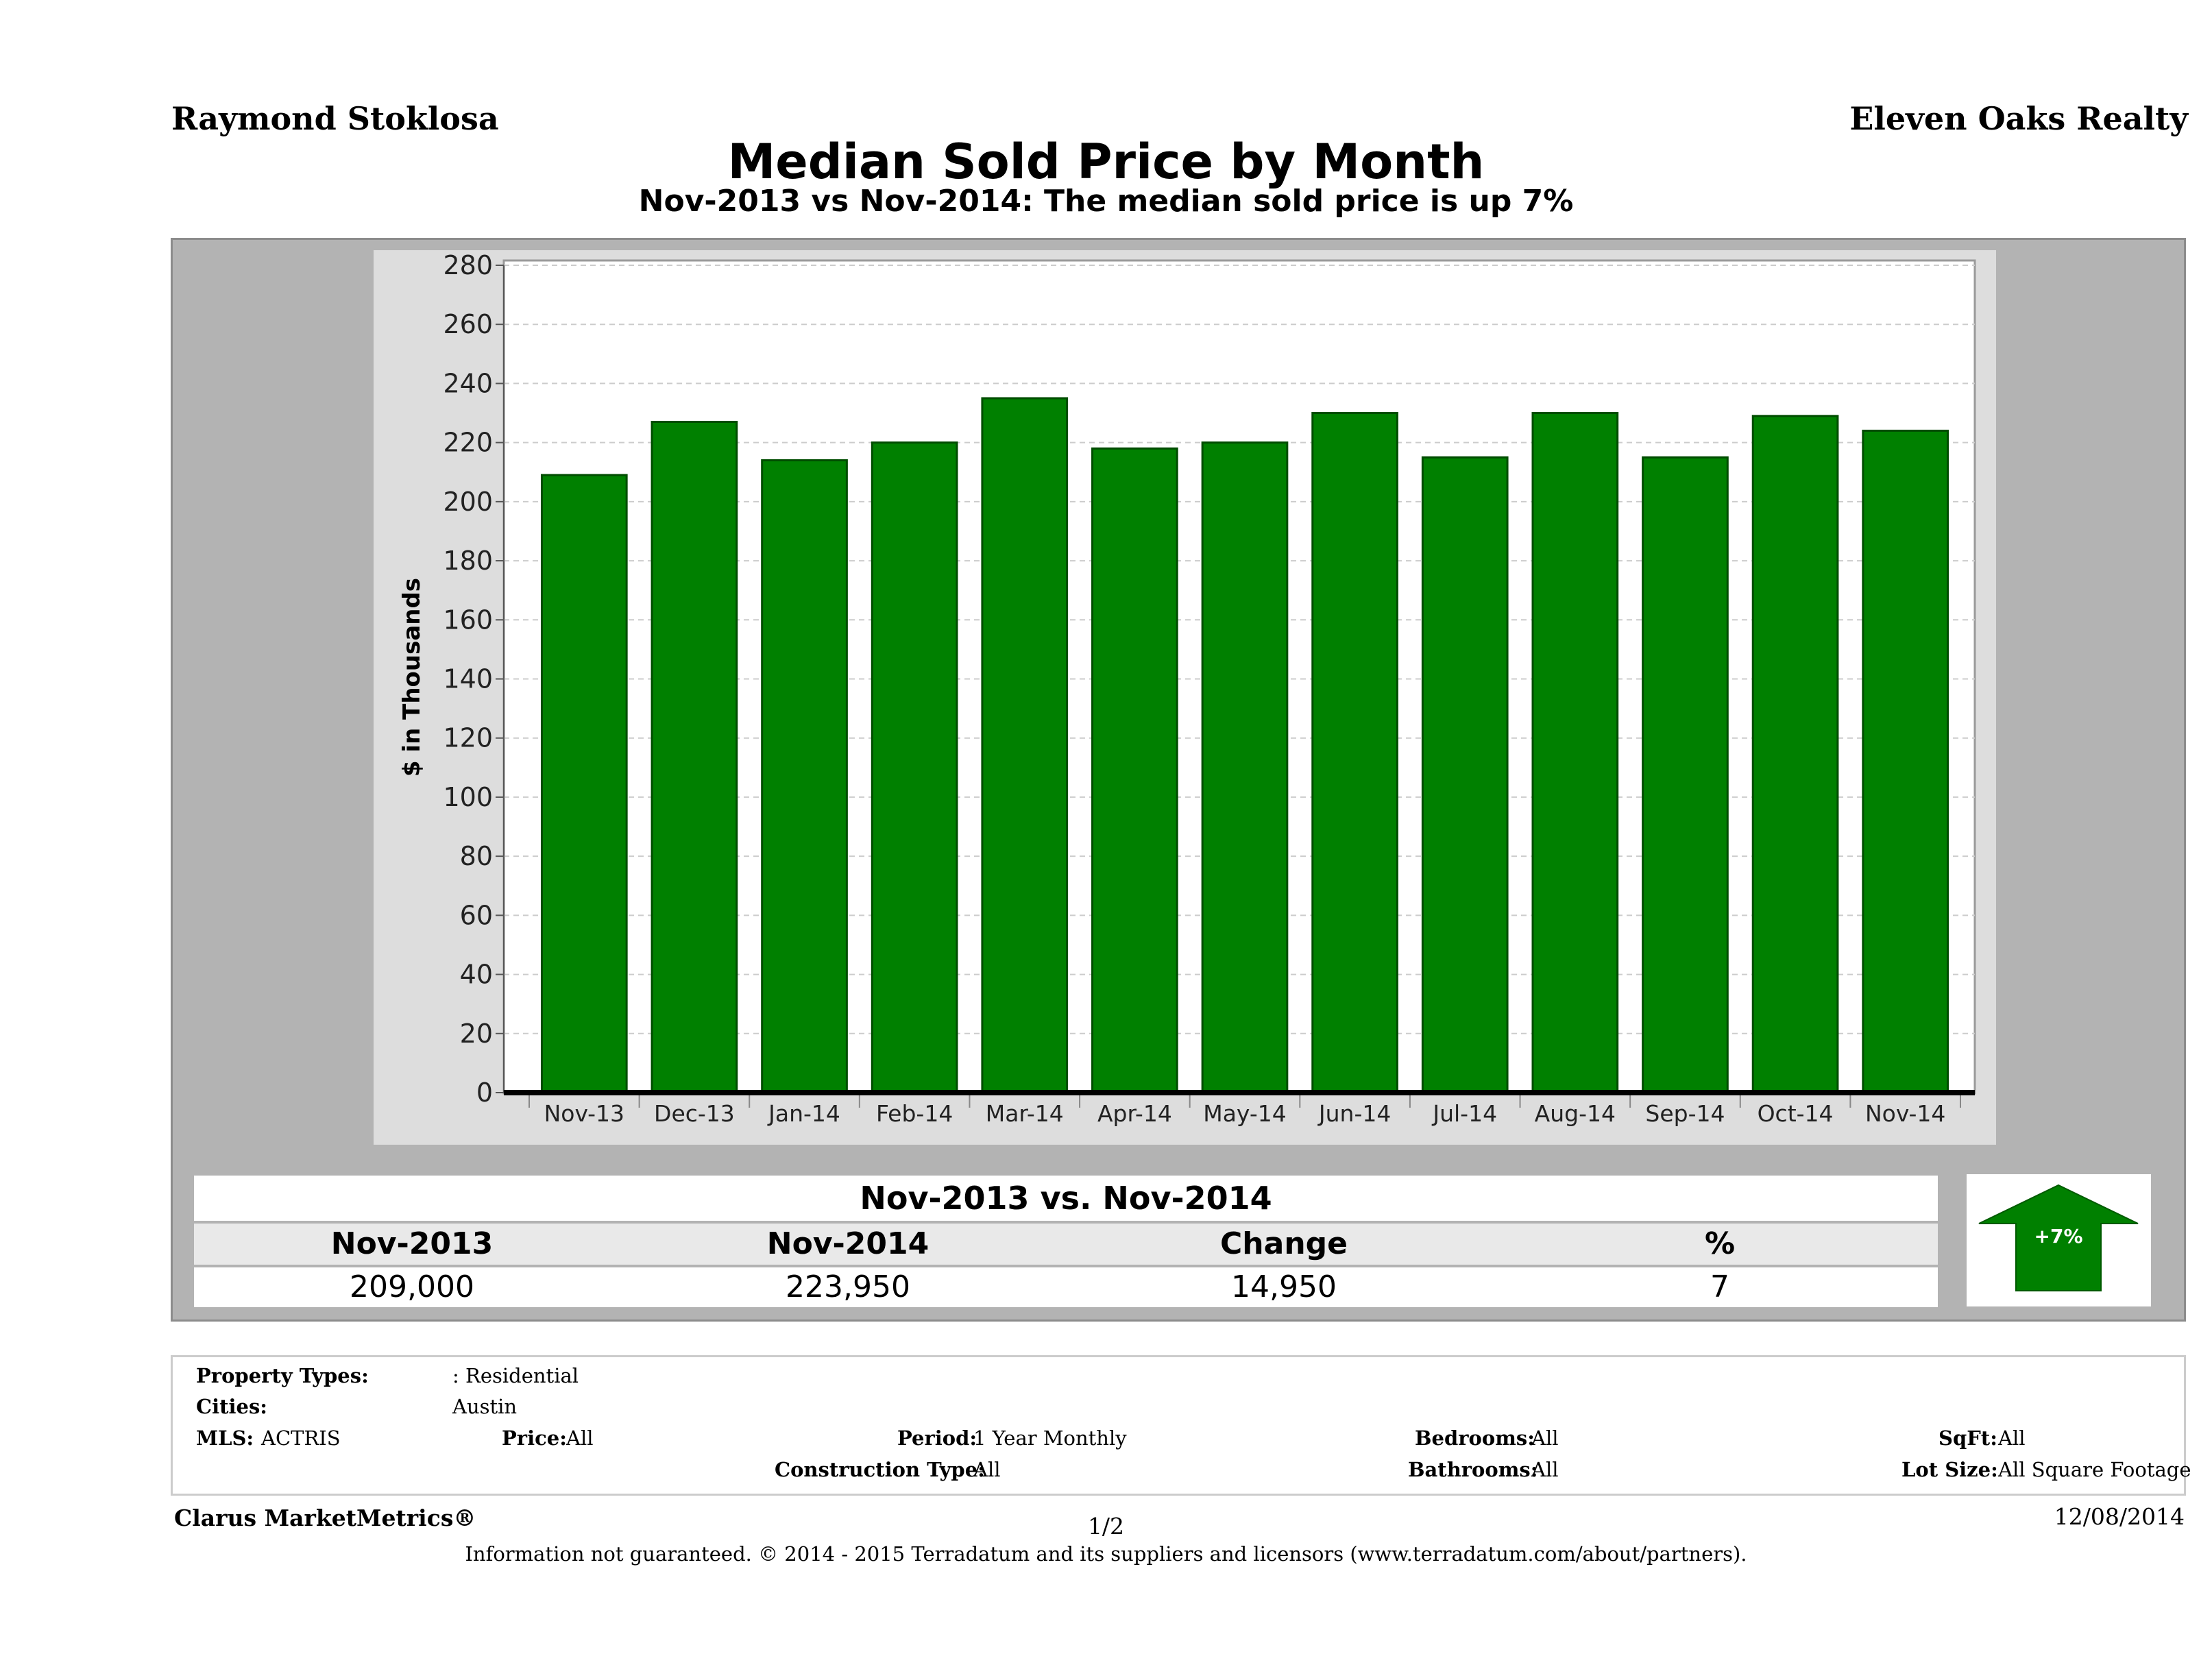 The width and height of the screenshot is (2212, 1678). What do you see at coordinates (1066, 1244) in the screenshot?
I see `comparison-labels-row: Nov-2013 Nov-2014 Change %` at bounding box center [1066, 1244].